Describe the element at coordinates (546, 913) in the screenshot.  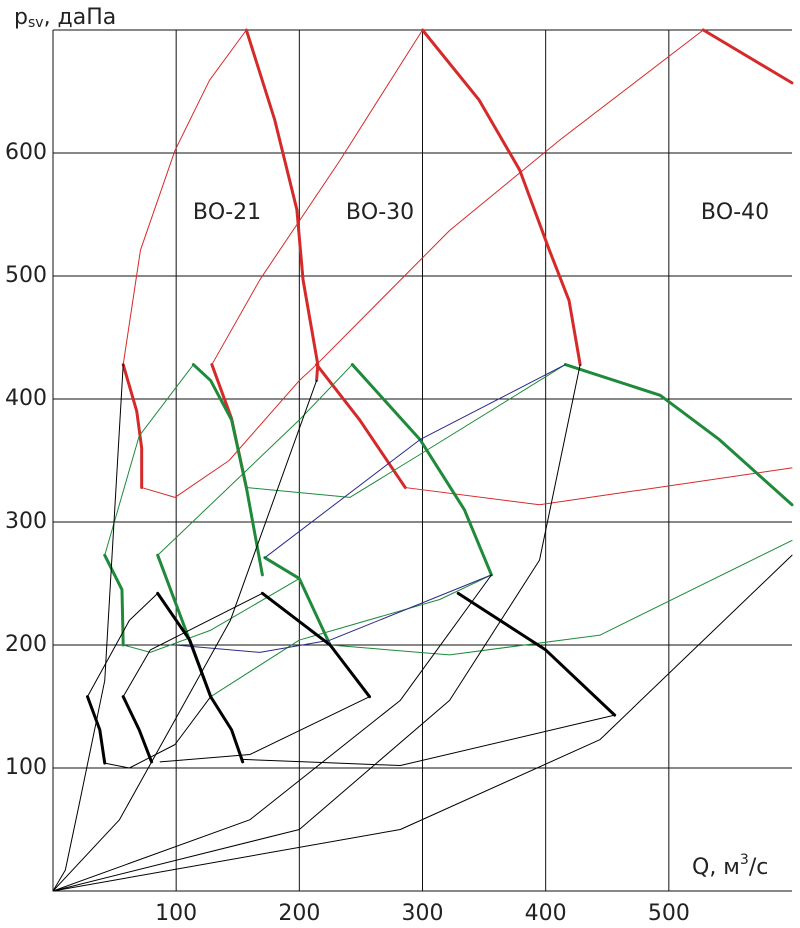
I see `x-tick-label: 400` at that location.